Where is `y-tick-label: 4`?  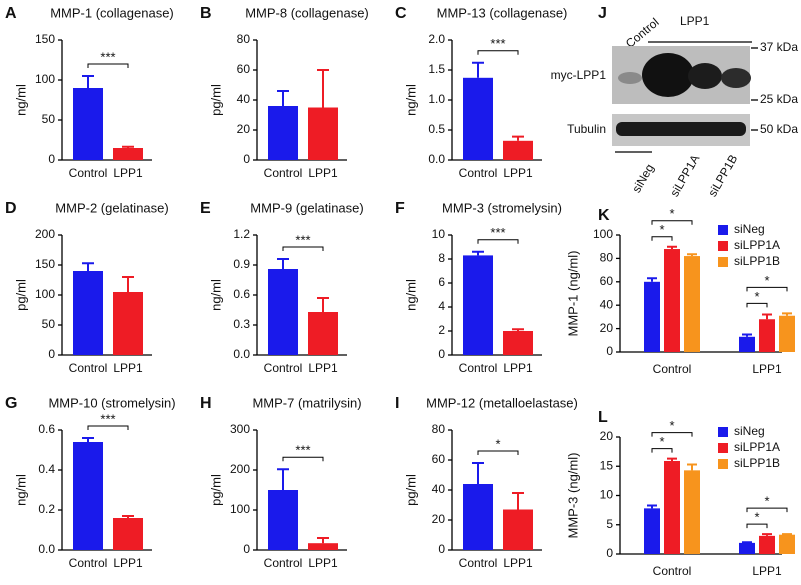
y-tick-label: 4 is located at coordinates (441, 306).